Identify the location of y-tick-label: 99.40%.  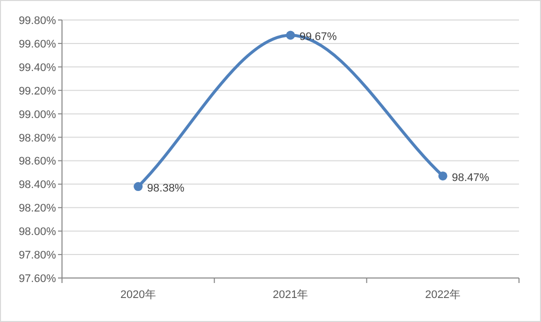
(37, 68).